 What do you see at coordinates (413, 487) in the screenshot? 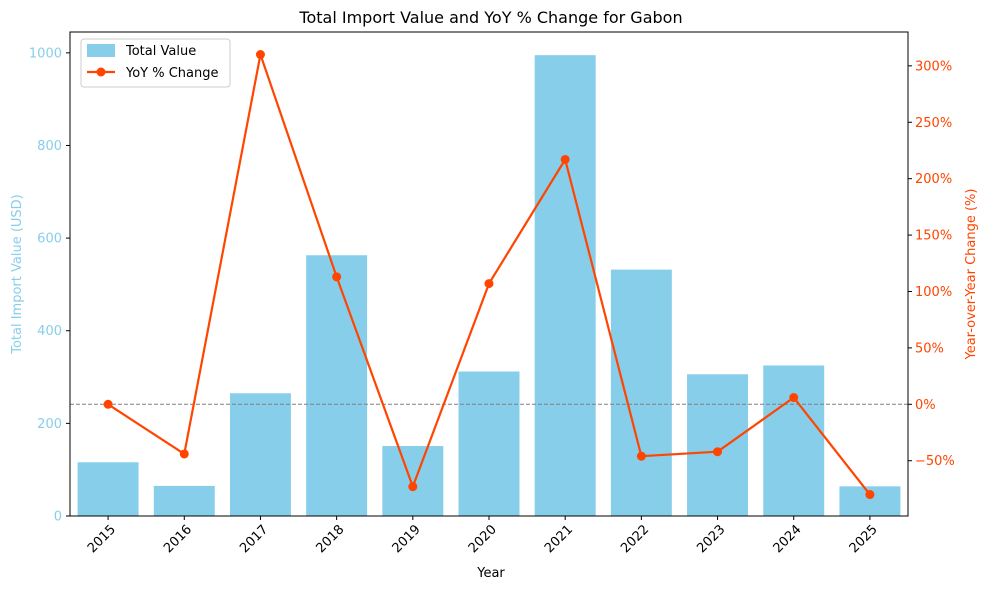
I see `yoy-point-2019` at bounding box center [413, 487].